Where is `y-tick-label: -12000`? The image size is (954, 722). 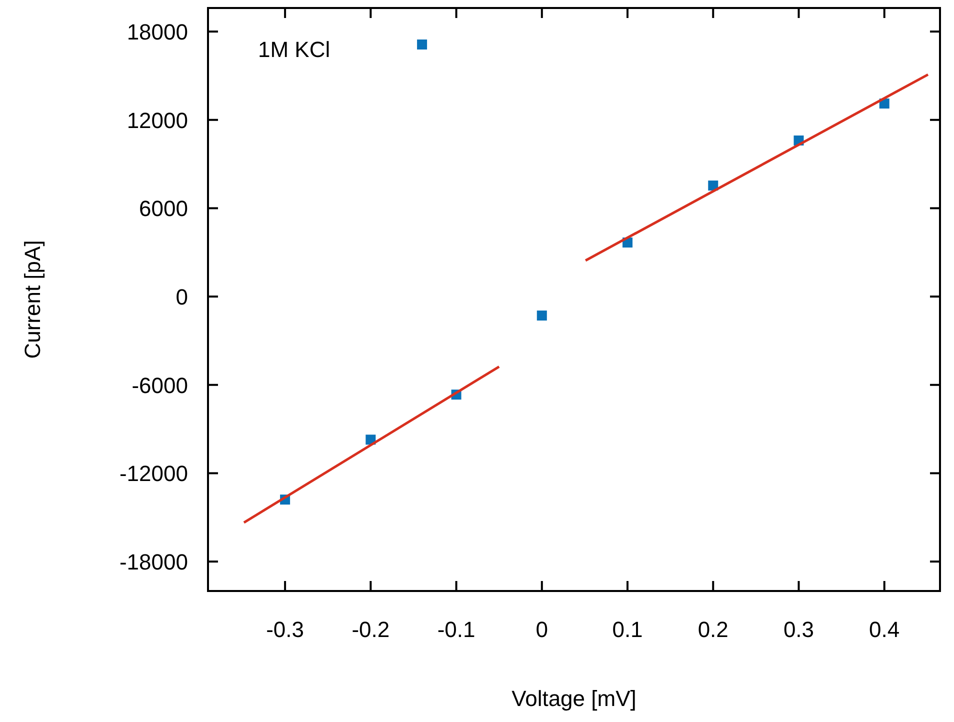
y-tick-label: -12000 is located at coordinates (153, 473).